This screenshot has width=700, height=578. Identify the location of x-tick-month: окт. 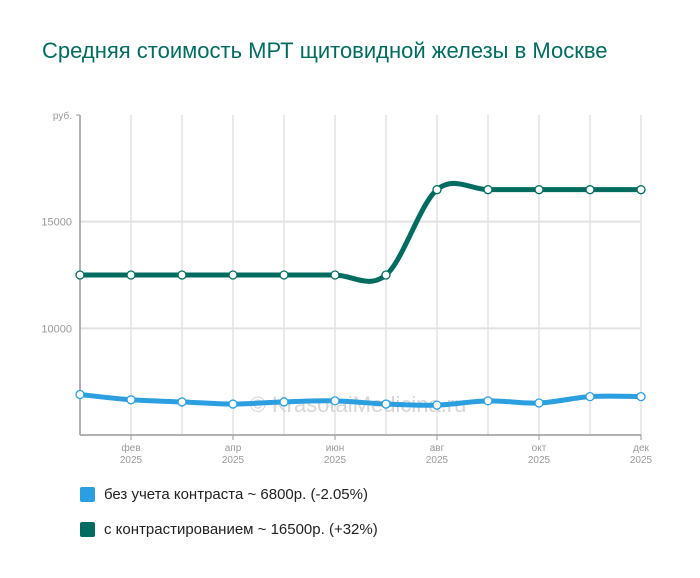
(539, 448).